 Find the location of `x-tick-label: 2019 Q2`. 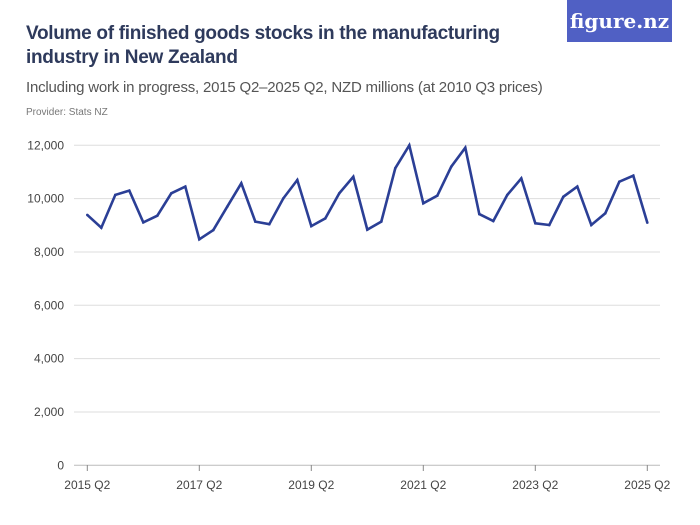

x-tick-label: 2019 Q2 is located at coordinates (311, 485).